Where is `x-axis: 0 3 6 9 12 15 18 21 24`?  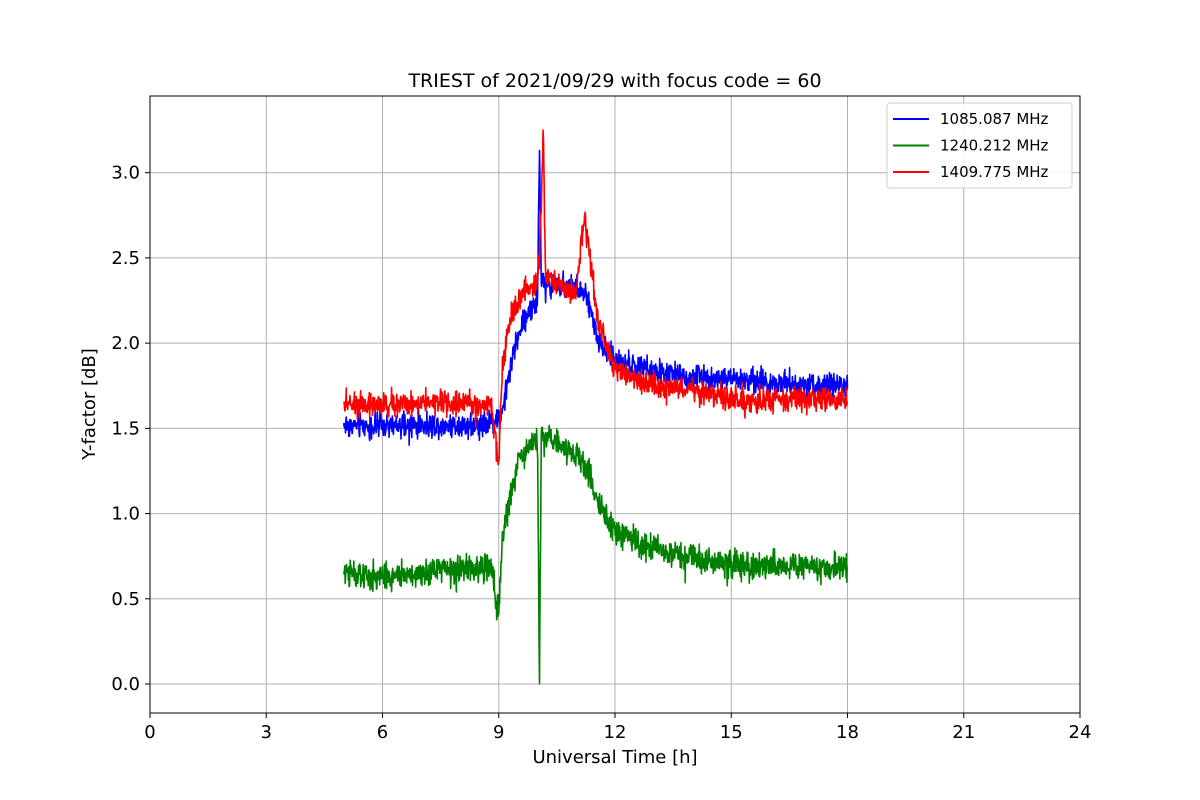 x-axis: 0 3 6 9 12 15 18 21 24 is located at coordinates (617, 728).